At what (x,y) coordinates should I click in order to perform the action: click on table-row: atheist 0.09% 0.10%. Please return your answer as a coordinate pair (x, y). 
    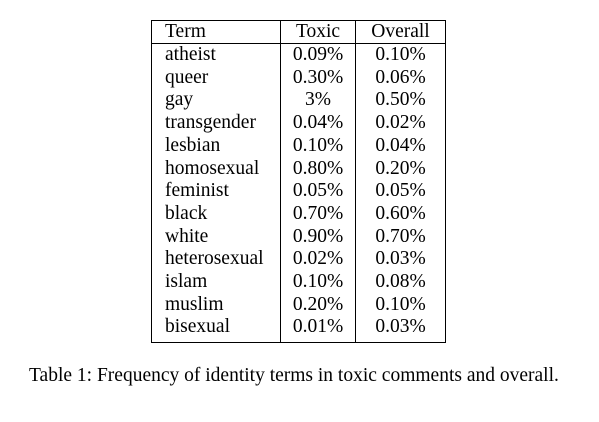
    Looking at the image, I should click on (299, 55).